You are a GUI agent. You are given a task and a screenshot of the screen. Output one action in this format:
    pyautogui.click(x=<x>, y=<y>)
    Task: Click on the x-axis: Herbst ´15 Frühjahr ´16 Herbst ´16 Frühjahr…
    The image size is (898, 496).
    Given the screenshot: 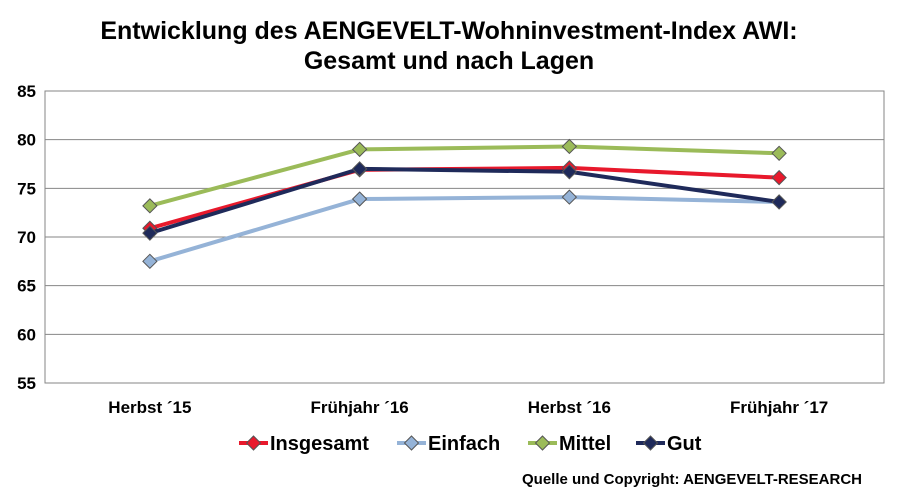 What is the action you would take?
    pyautogui.click(x=468, y=407)
    